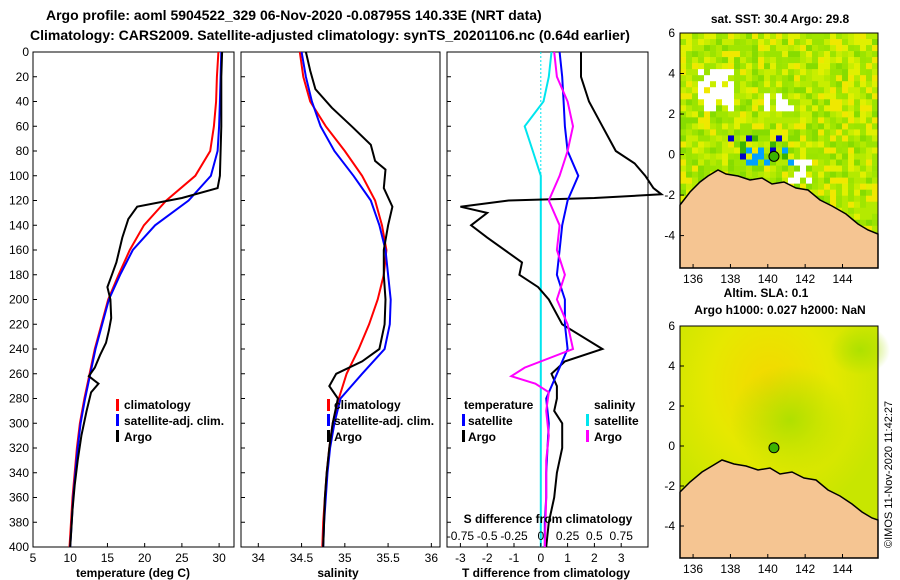 This screenshot has height=580, width=900. I want to click on legend-swatch-argo, so click(328, 436).